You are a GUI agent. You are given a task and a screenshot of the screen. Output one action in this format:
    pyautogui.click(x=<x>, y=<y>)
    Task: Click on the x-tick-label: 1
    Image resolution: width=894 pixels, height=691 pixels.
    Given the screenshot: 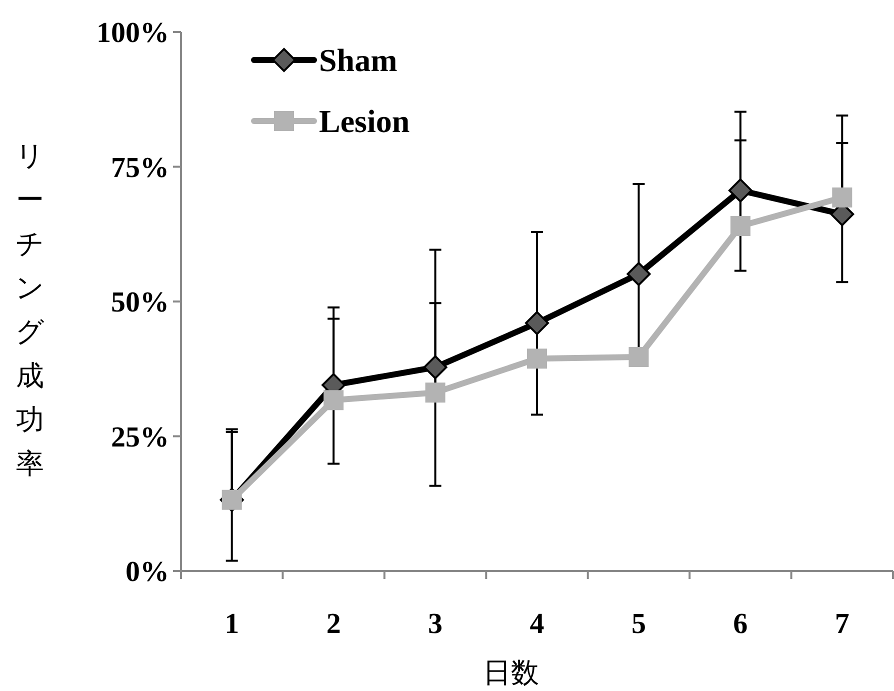 What is the action you would take?
    pyautogui.click(x=232, y=624)
    